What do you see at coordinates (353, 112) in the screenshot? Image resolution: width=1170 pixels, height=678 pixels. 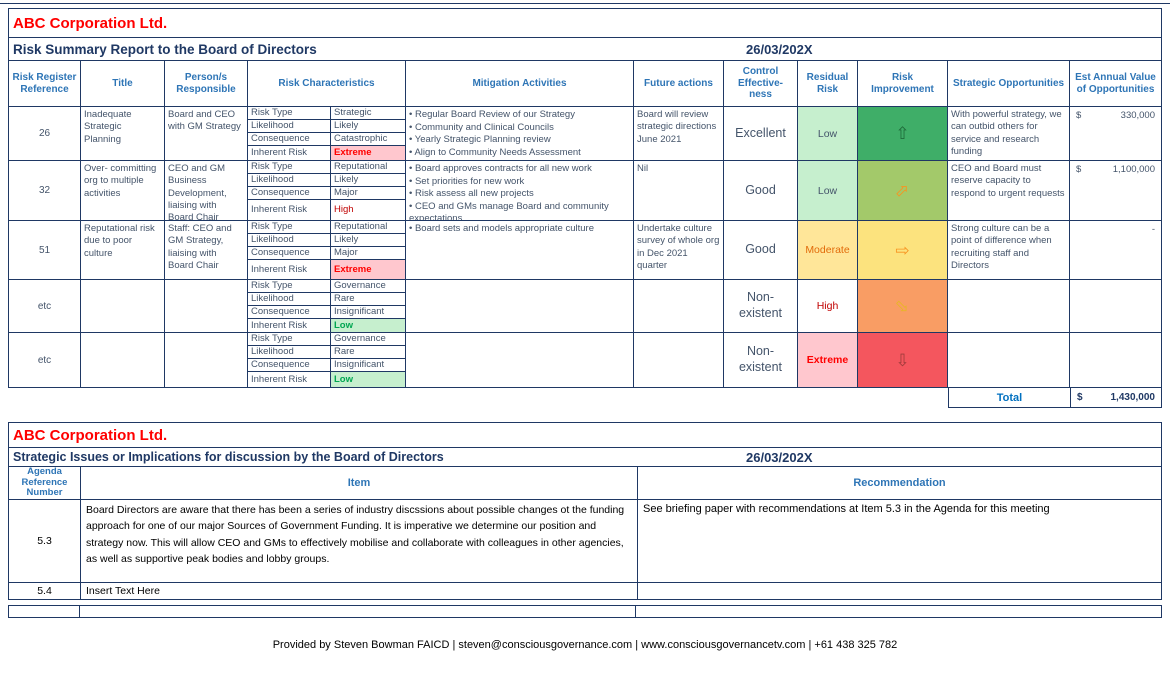 I see `char-value-risk-type: Strategic` at bounding box center [353, 112].